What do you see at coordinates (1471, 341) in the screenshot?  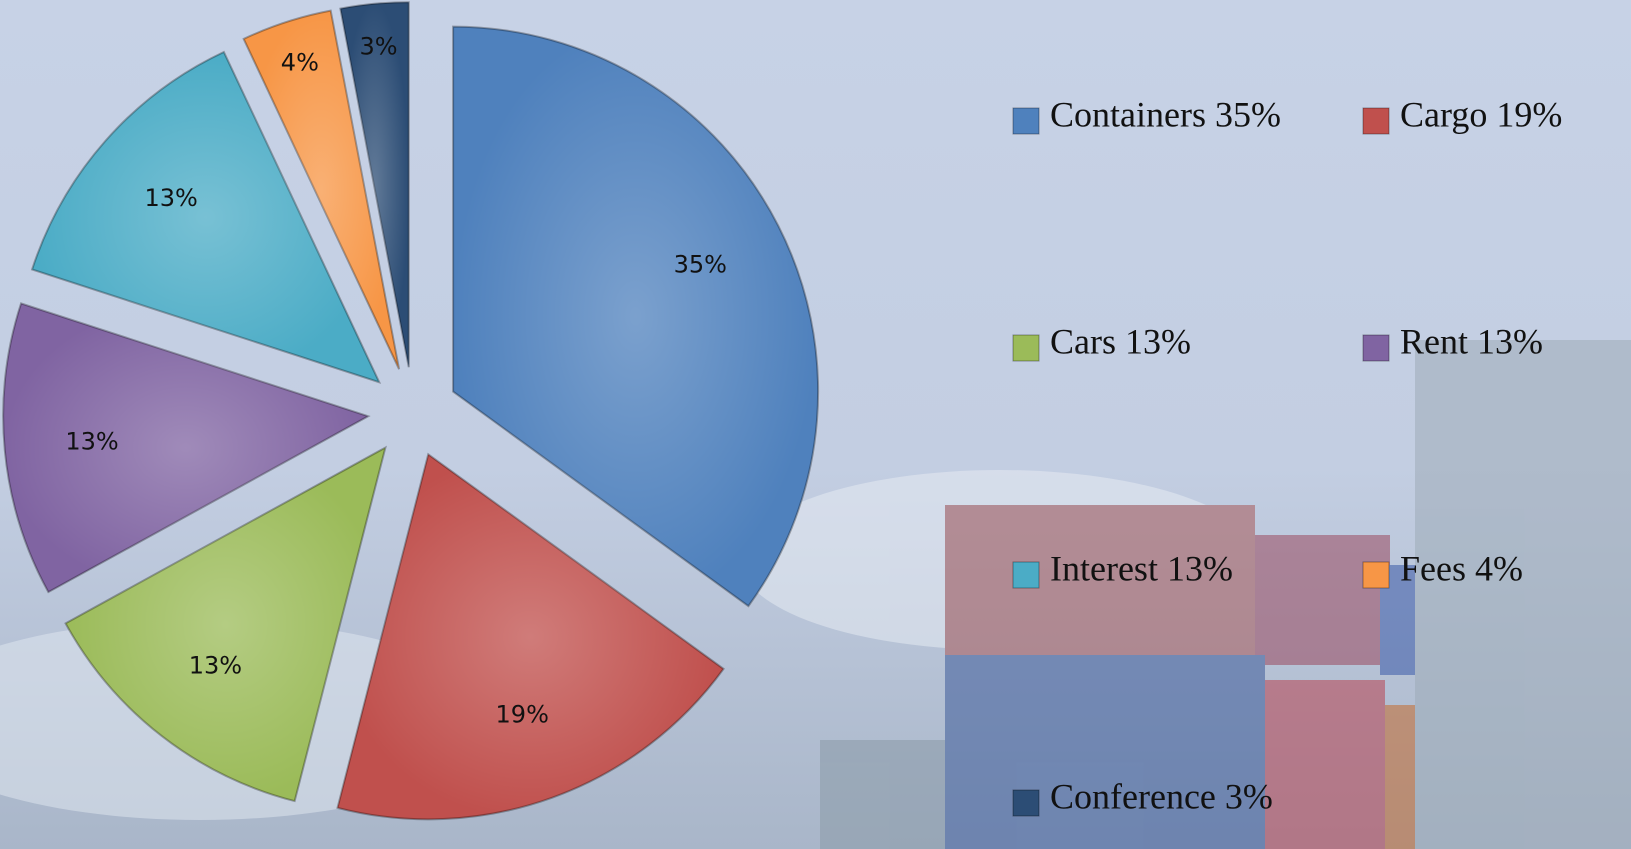 I see `legend-label: Rent 13%` at bounding box center [1471, 341].